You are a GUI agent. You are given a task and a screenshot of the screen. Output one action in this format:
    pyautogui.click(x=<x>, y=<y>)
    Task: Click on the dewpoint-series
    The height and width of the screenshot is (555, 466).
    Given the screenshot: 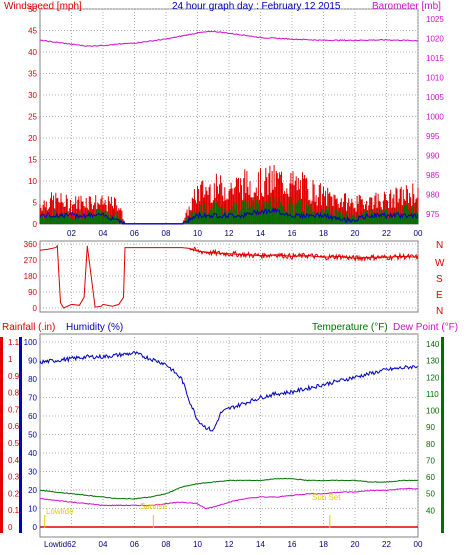 What is the action you would take?
    pyautogui.click(x=229, y=498)
    